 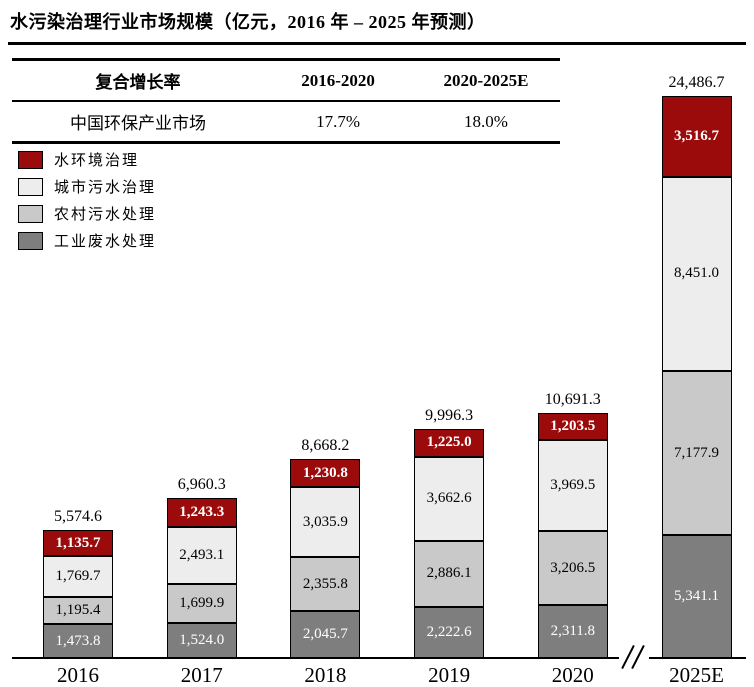 I want to click on bar-segment-2018: 2,045.7, so click(x=325, y=634).